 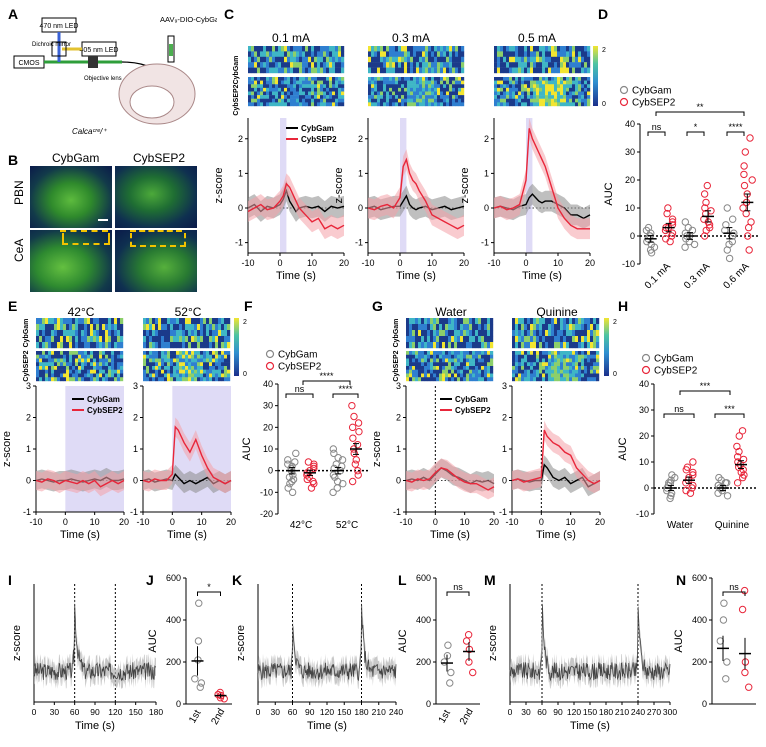 What do you see at coordinates (600, 522) in the screenshot?
I see `x-tick-label: 20` at bounding box center [600, 522].